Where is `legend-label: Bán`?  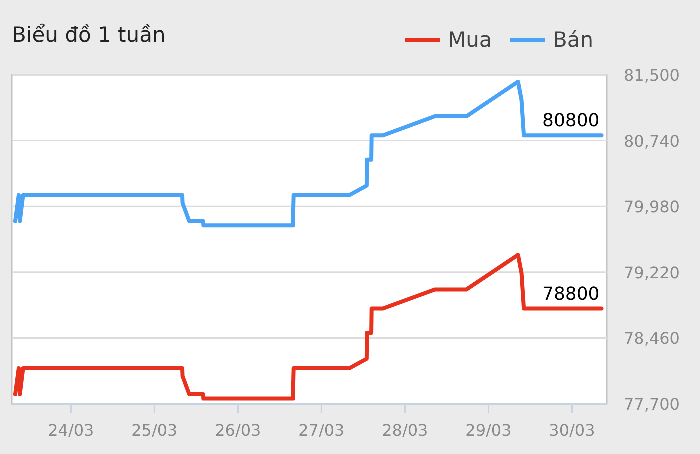 legend-label: Bán is located at coordinates (573, 40).